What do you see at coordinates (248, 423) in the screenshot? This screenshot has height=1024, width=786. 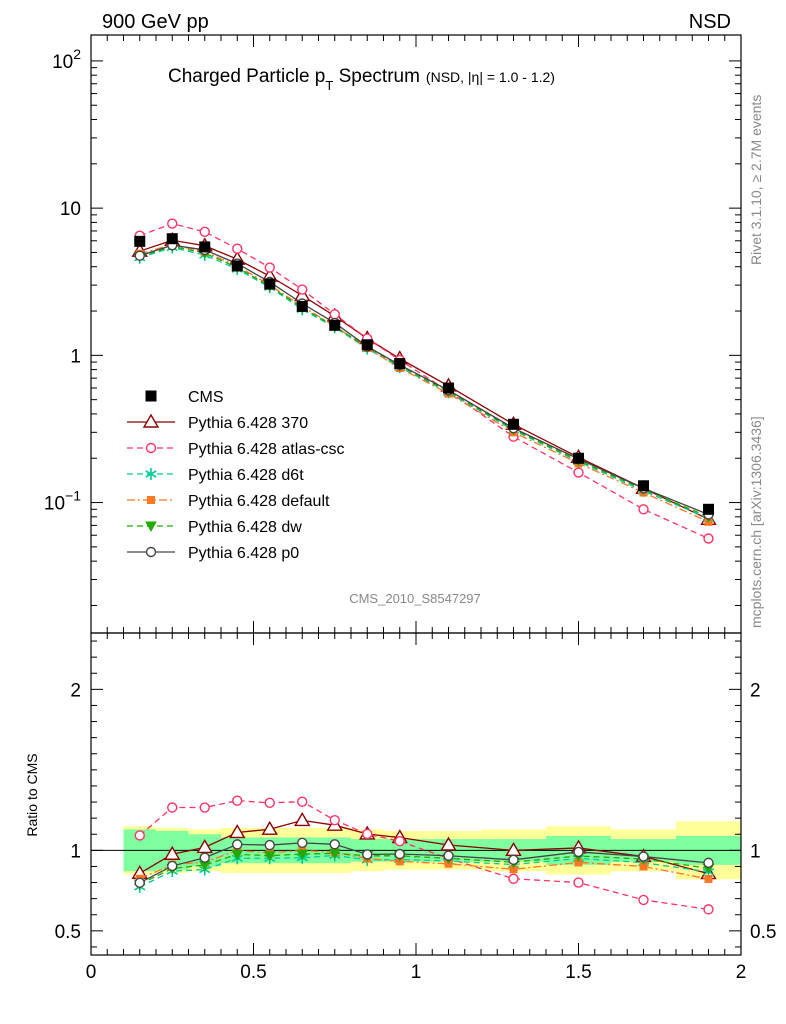 I see `legend-entry-label: Pythia 6.428 370` at bounding box center [248, 423].